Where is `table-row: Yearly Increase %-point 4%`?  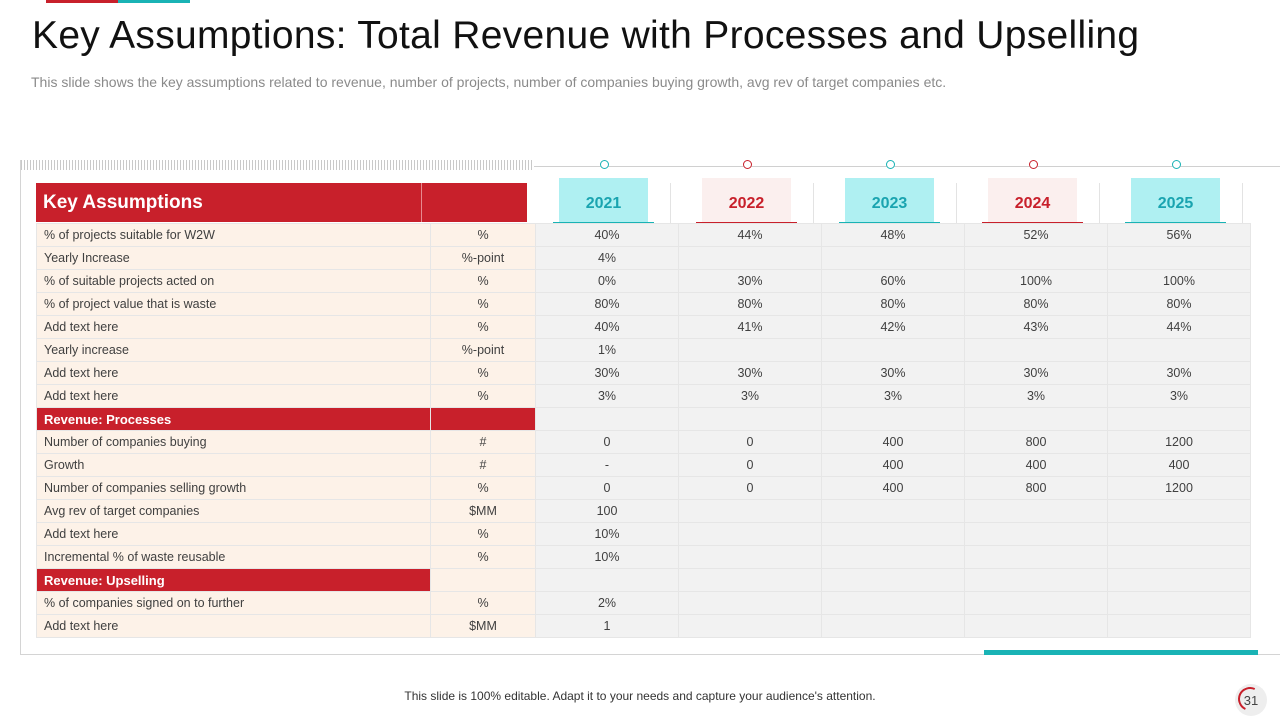
table-row: Yearly Increase %-point 4% is located at coordinates (643, 258).